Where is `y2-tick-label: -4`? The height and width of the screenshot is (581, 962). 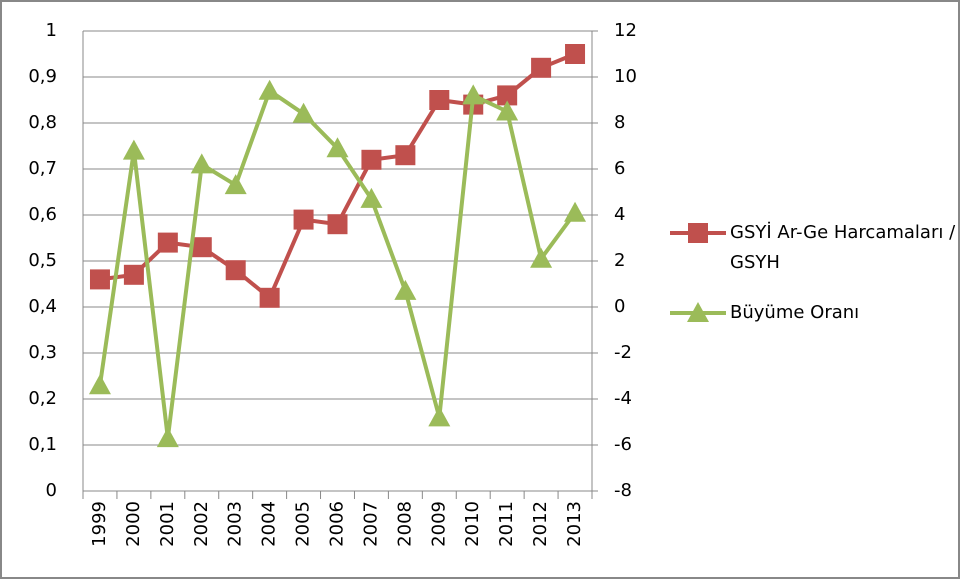
y2-tick-label: -4 is located at coordinates (623, 398).